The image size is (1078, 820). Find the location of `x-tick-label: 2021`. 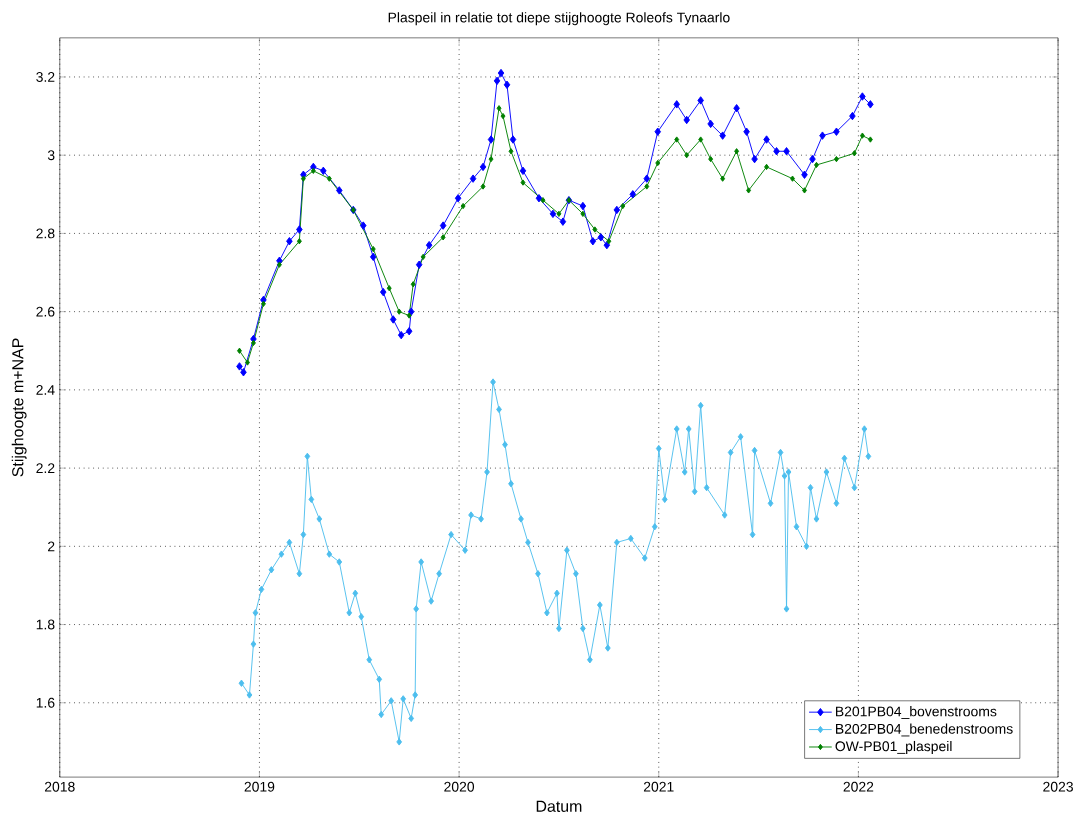

x-tick-label: 2021 is located at coordinates (658, 786).